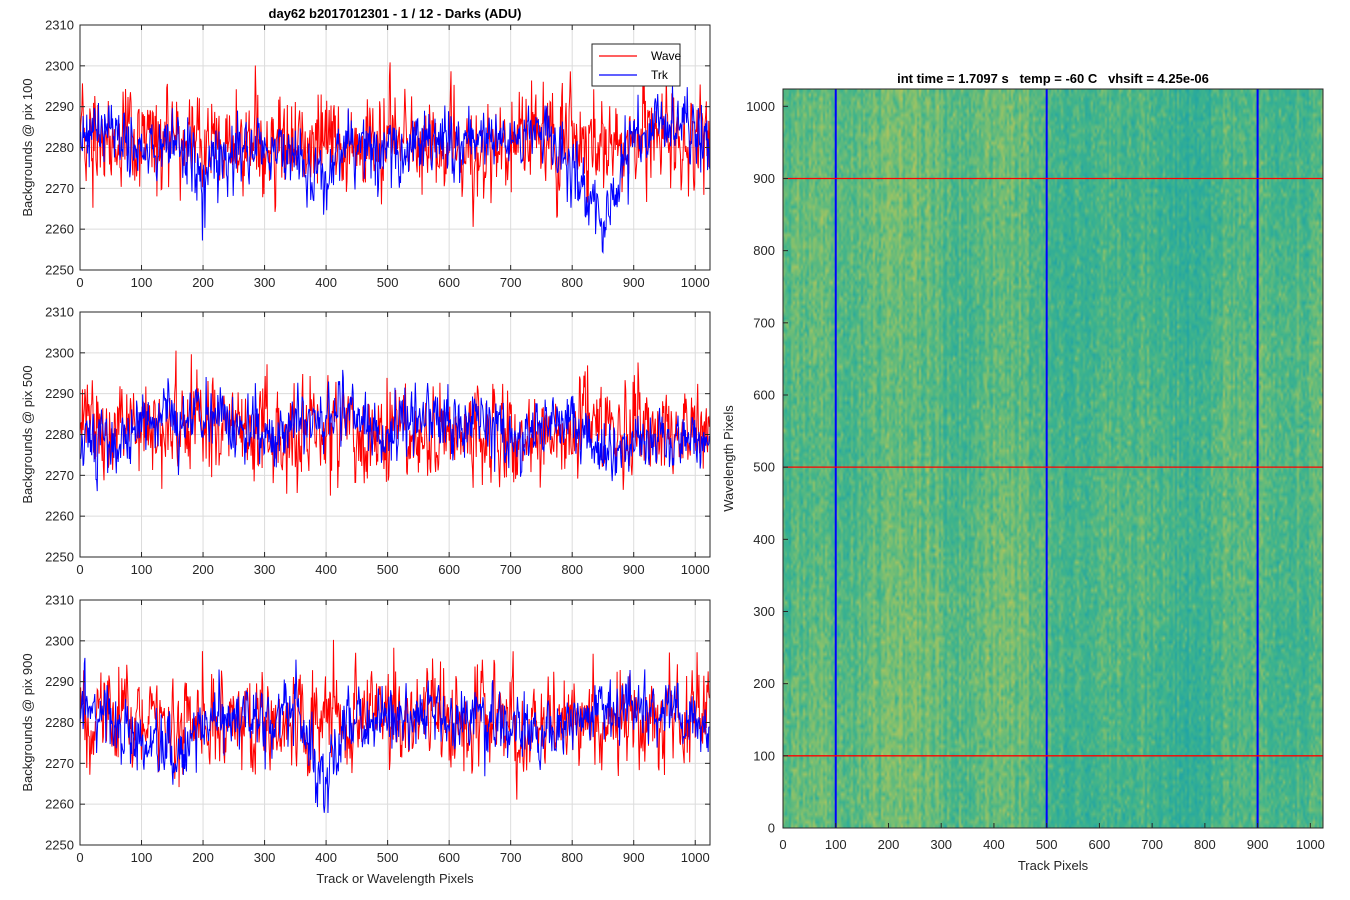 This screenshot has height=900, width=1350. I want to click on legend-label-wave: Wave, so click(666, 56).